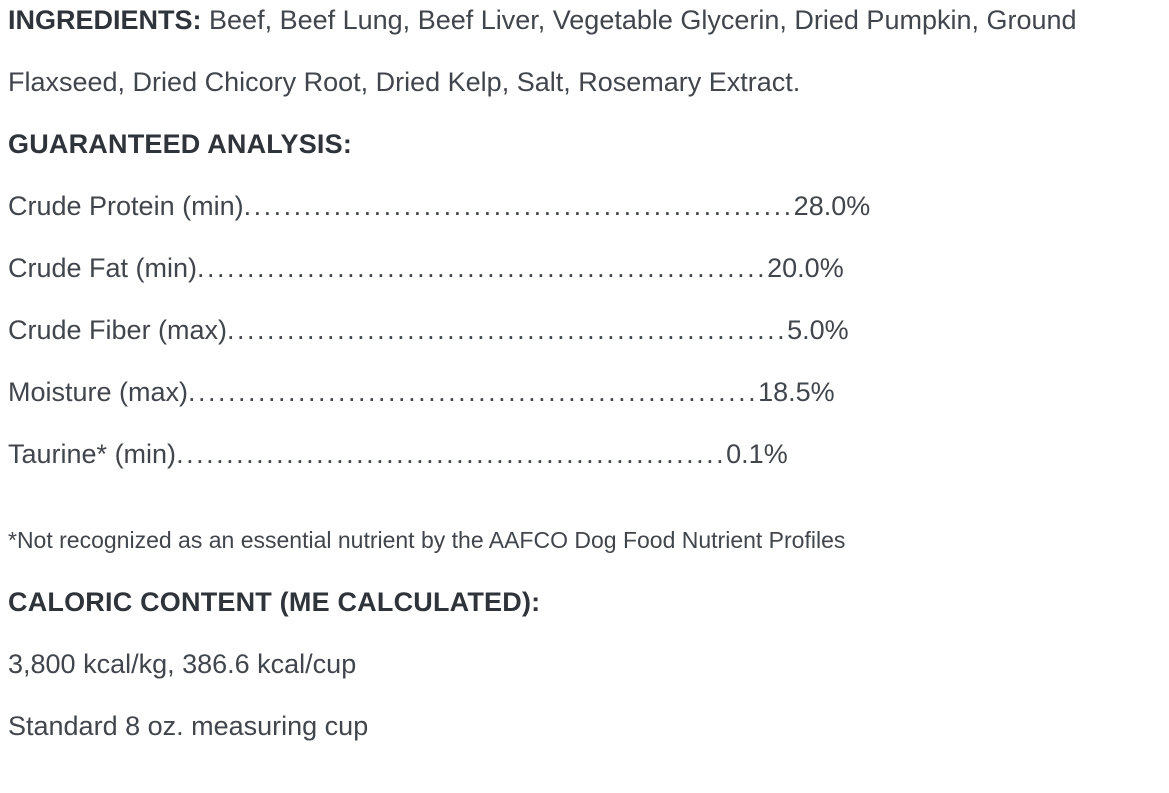  What do you see at coordinates (274, 602) in the screenshot?
I see `caloric-content-heading: CALORIC CONTENT (ME CALCULATED):` at bounding box center [274, 602].